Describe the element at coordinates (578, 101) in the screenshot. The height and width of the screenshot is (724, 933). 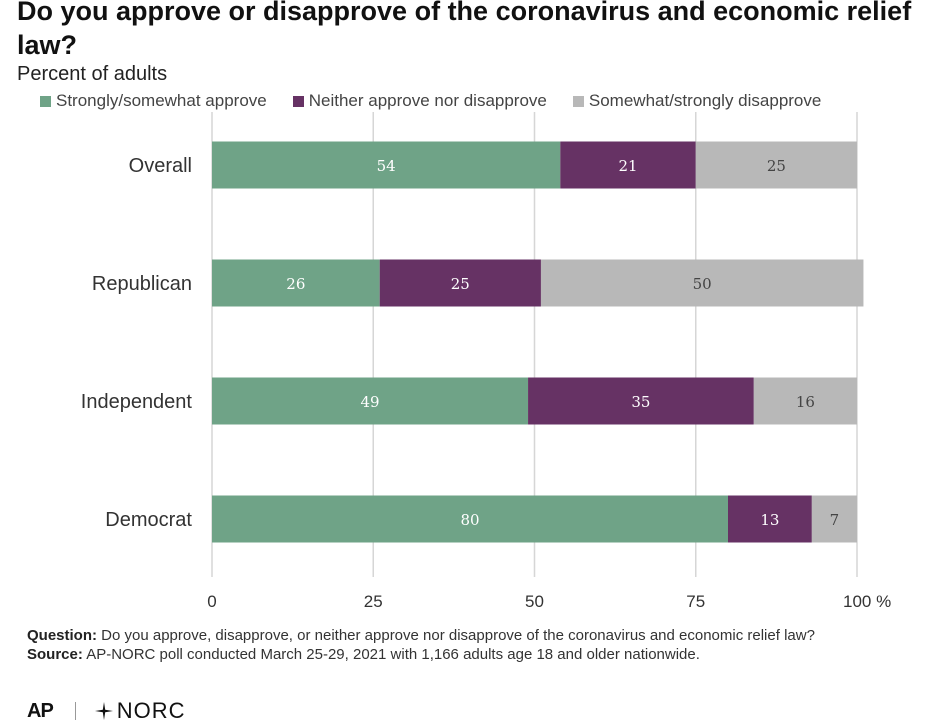
I see `legend-swatch-disapprove` at that location.